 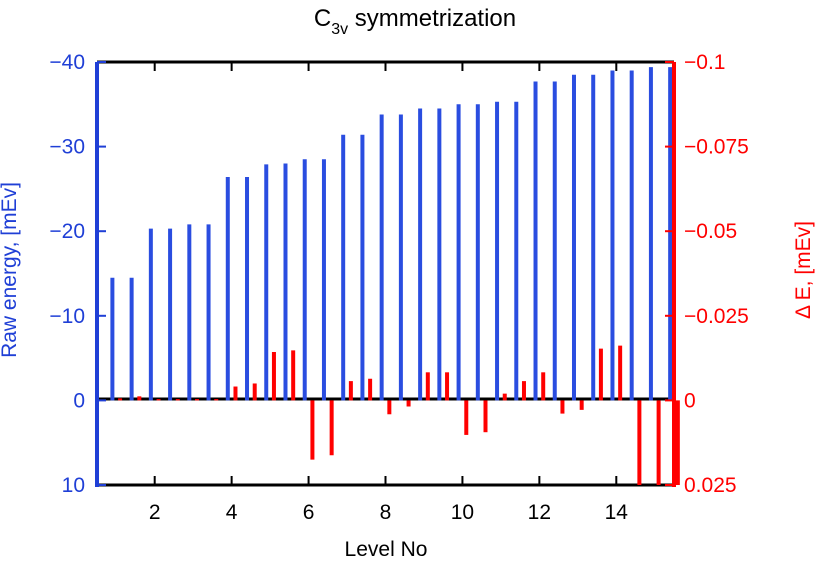 What do you see at coordinates (432, 18) in the screenshot?
I see `chart-title-rest: symmetrization` at bounding box center [432, 18].